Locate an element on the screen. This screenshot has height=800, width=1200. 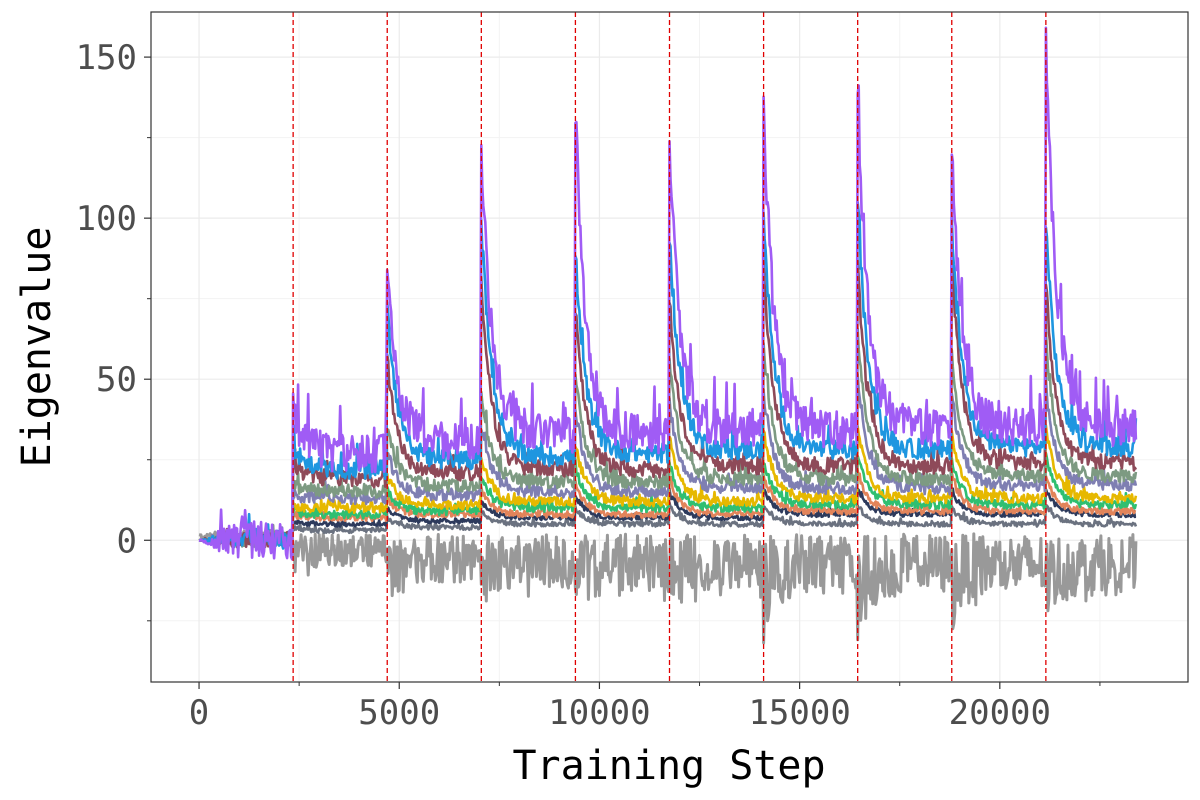
y-tick-label: 150 is located at coordinates (106, 58).